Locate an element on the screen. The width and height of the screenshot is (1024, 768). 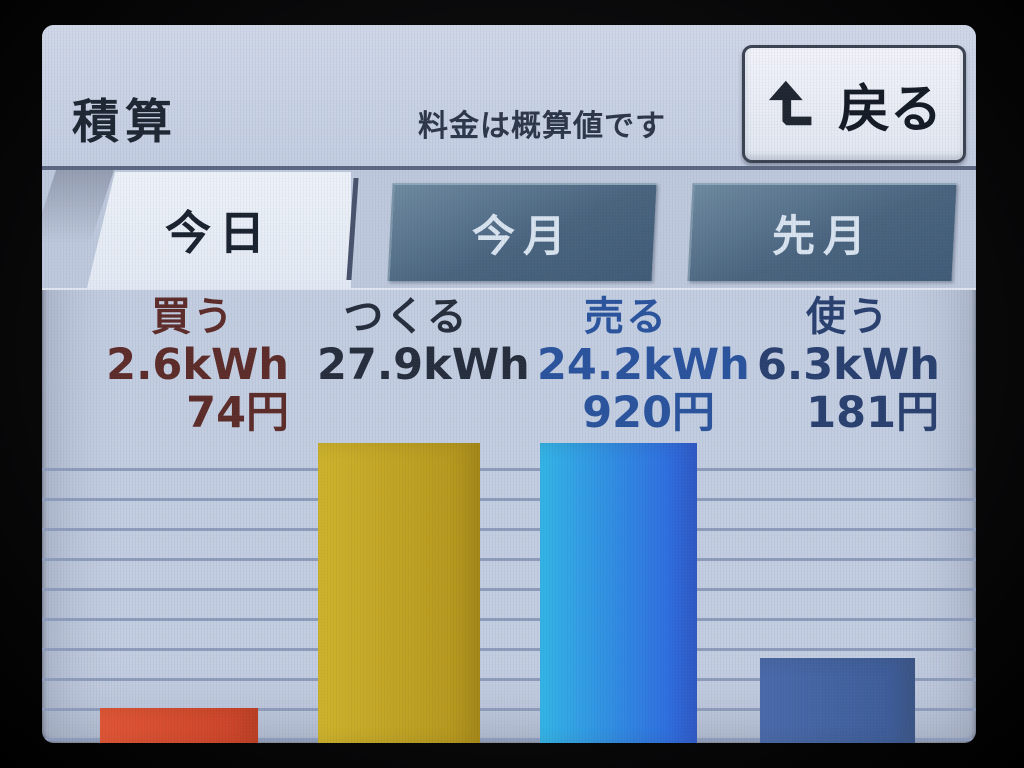
tab-today: 今日 is located at coordinates (219, 230).